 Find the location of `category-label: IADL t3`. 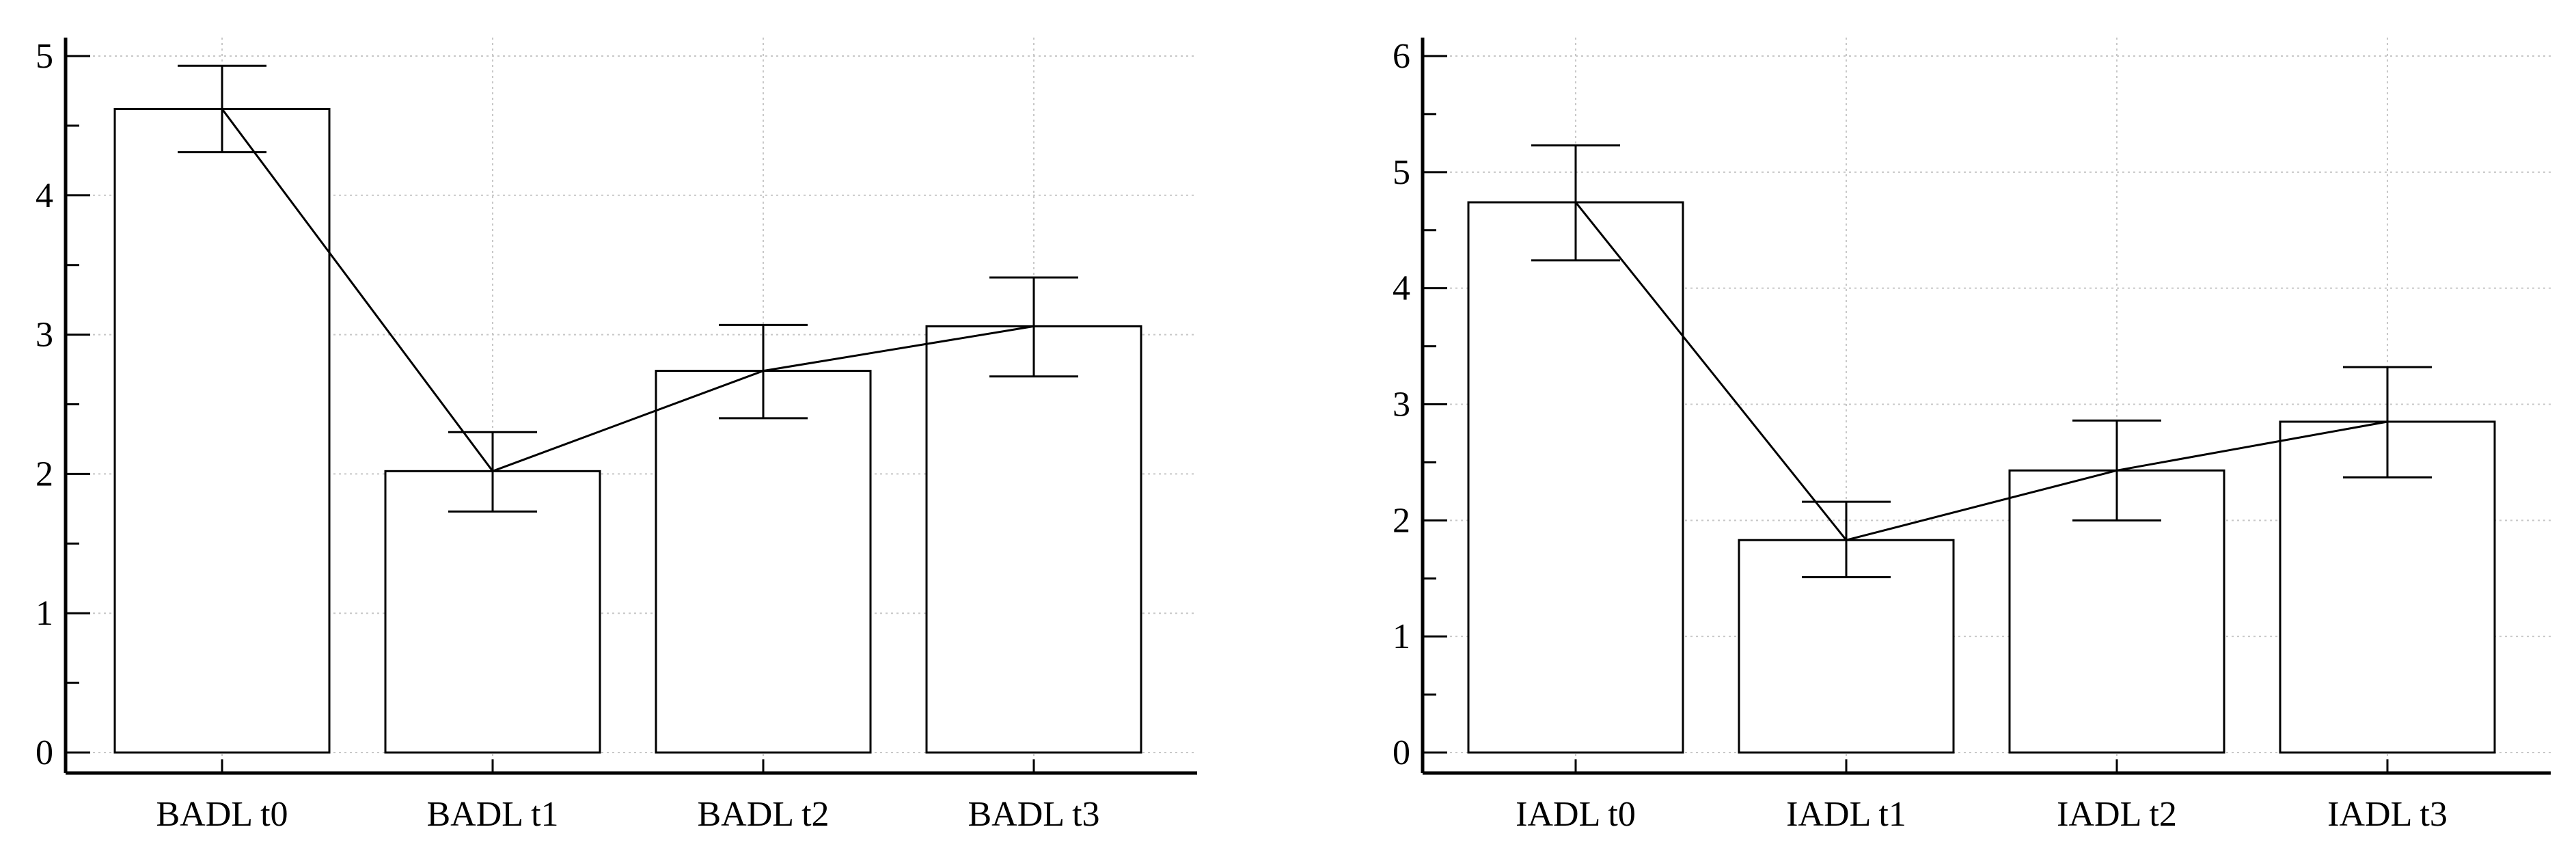

category-label: IADL t3 is located at coordinates (2387, 815).